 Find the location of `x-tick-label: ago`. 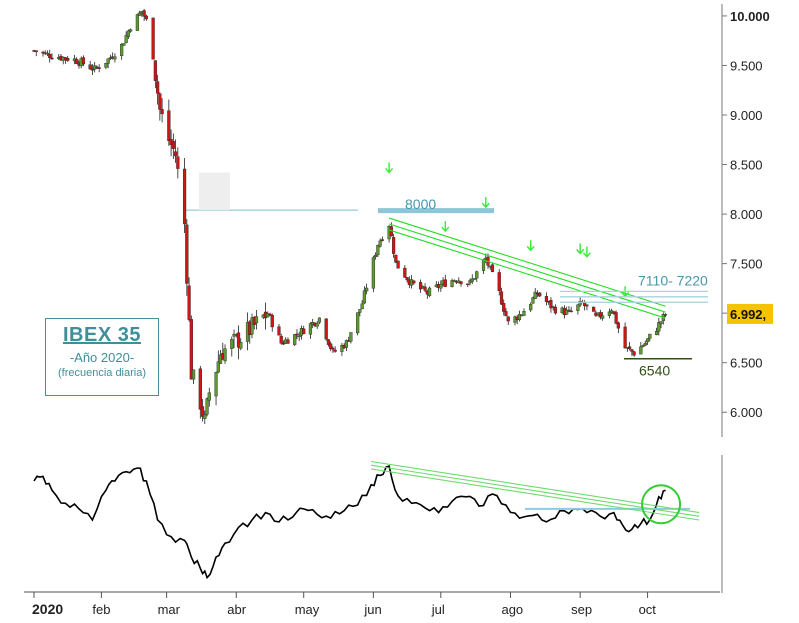

x-tick-label: ago is located at coordinates (512, 609).